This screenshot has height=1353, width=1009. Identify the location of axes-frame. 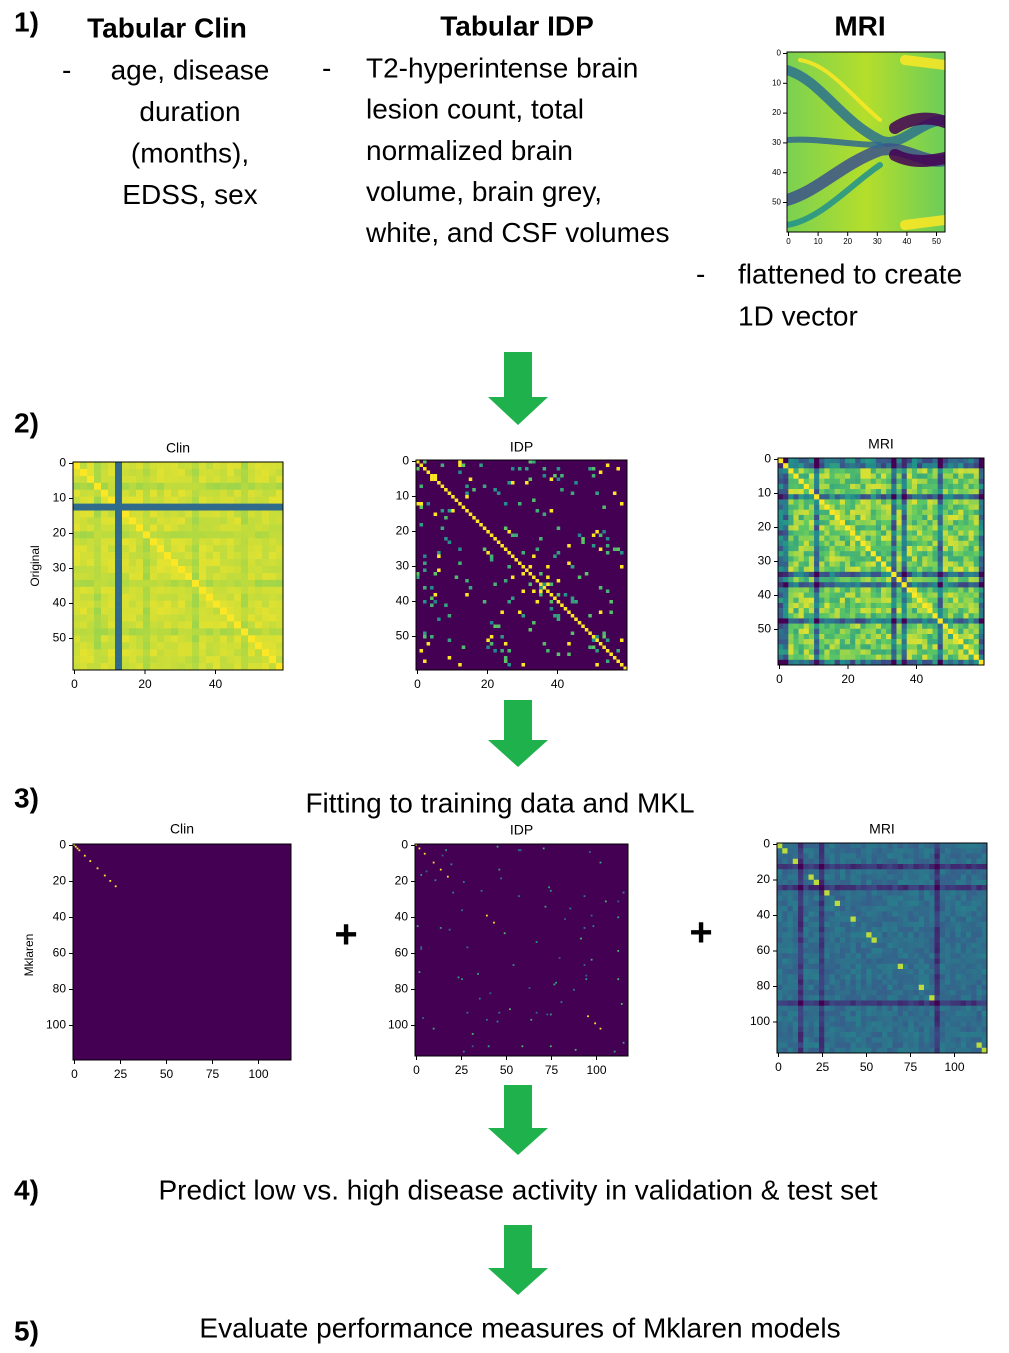
(521, 950).